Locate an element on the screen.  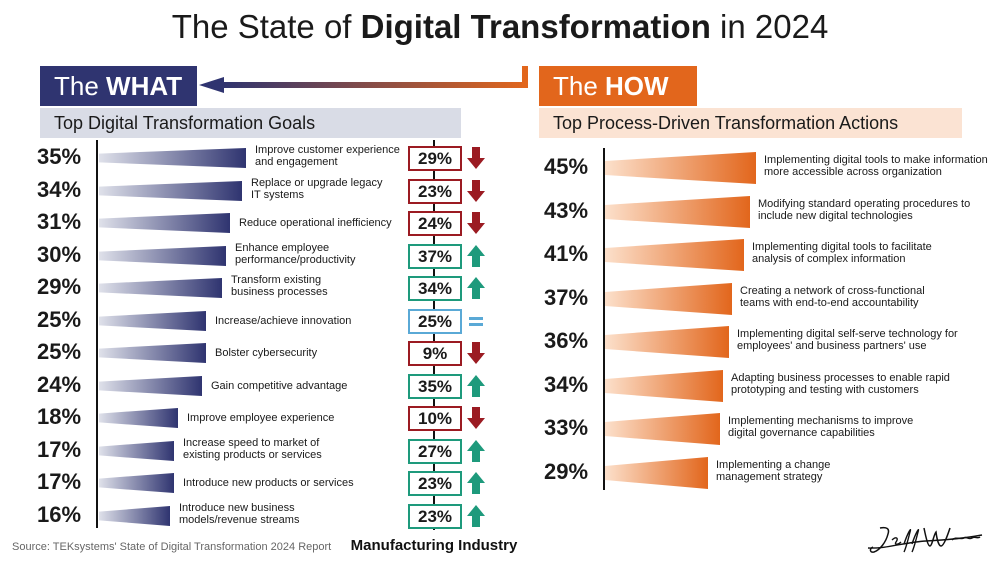
manufacturing-value: 24% is located at coordinates (435, 223).